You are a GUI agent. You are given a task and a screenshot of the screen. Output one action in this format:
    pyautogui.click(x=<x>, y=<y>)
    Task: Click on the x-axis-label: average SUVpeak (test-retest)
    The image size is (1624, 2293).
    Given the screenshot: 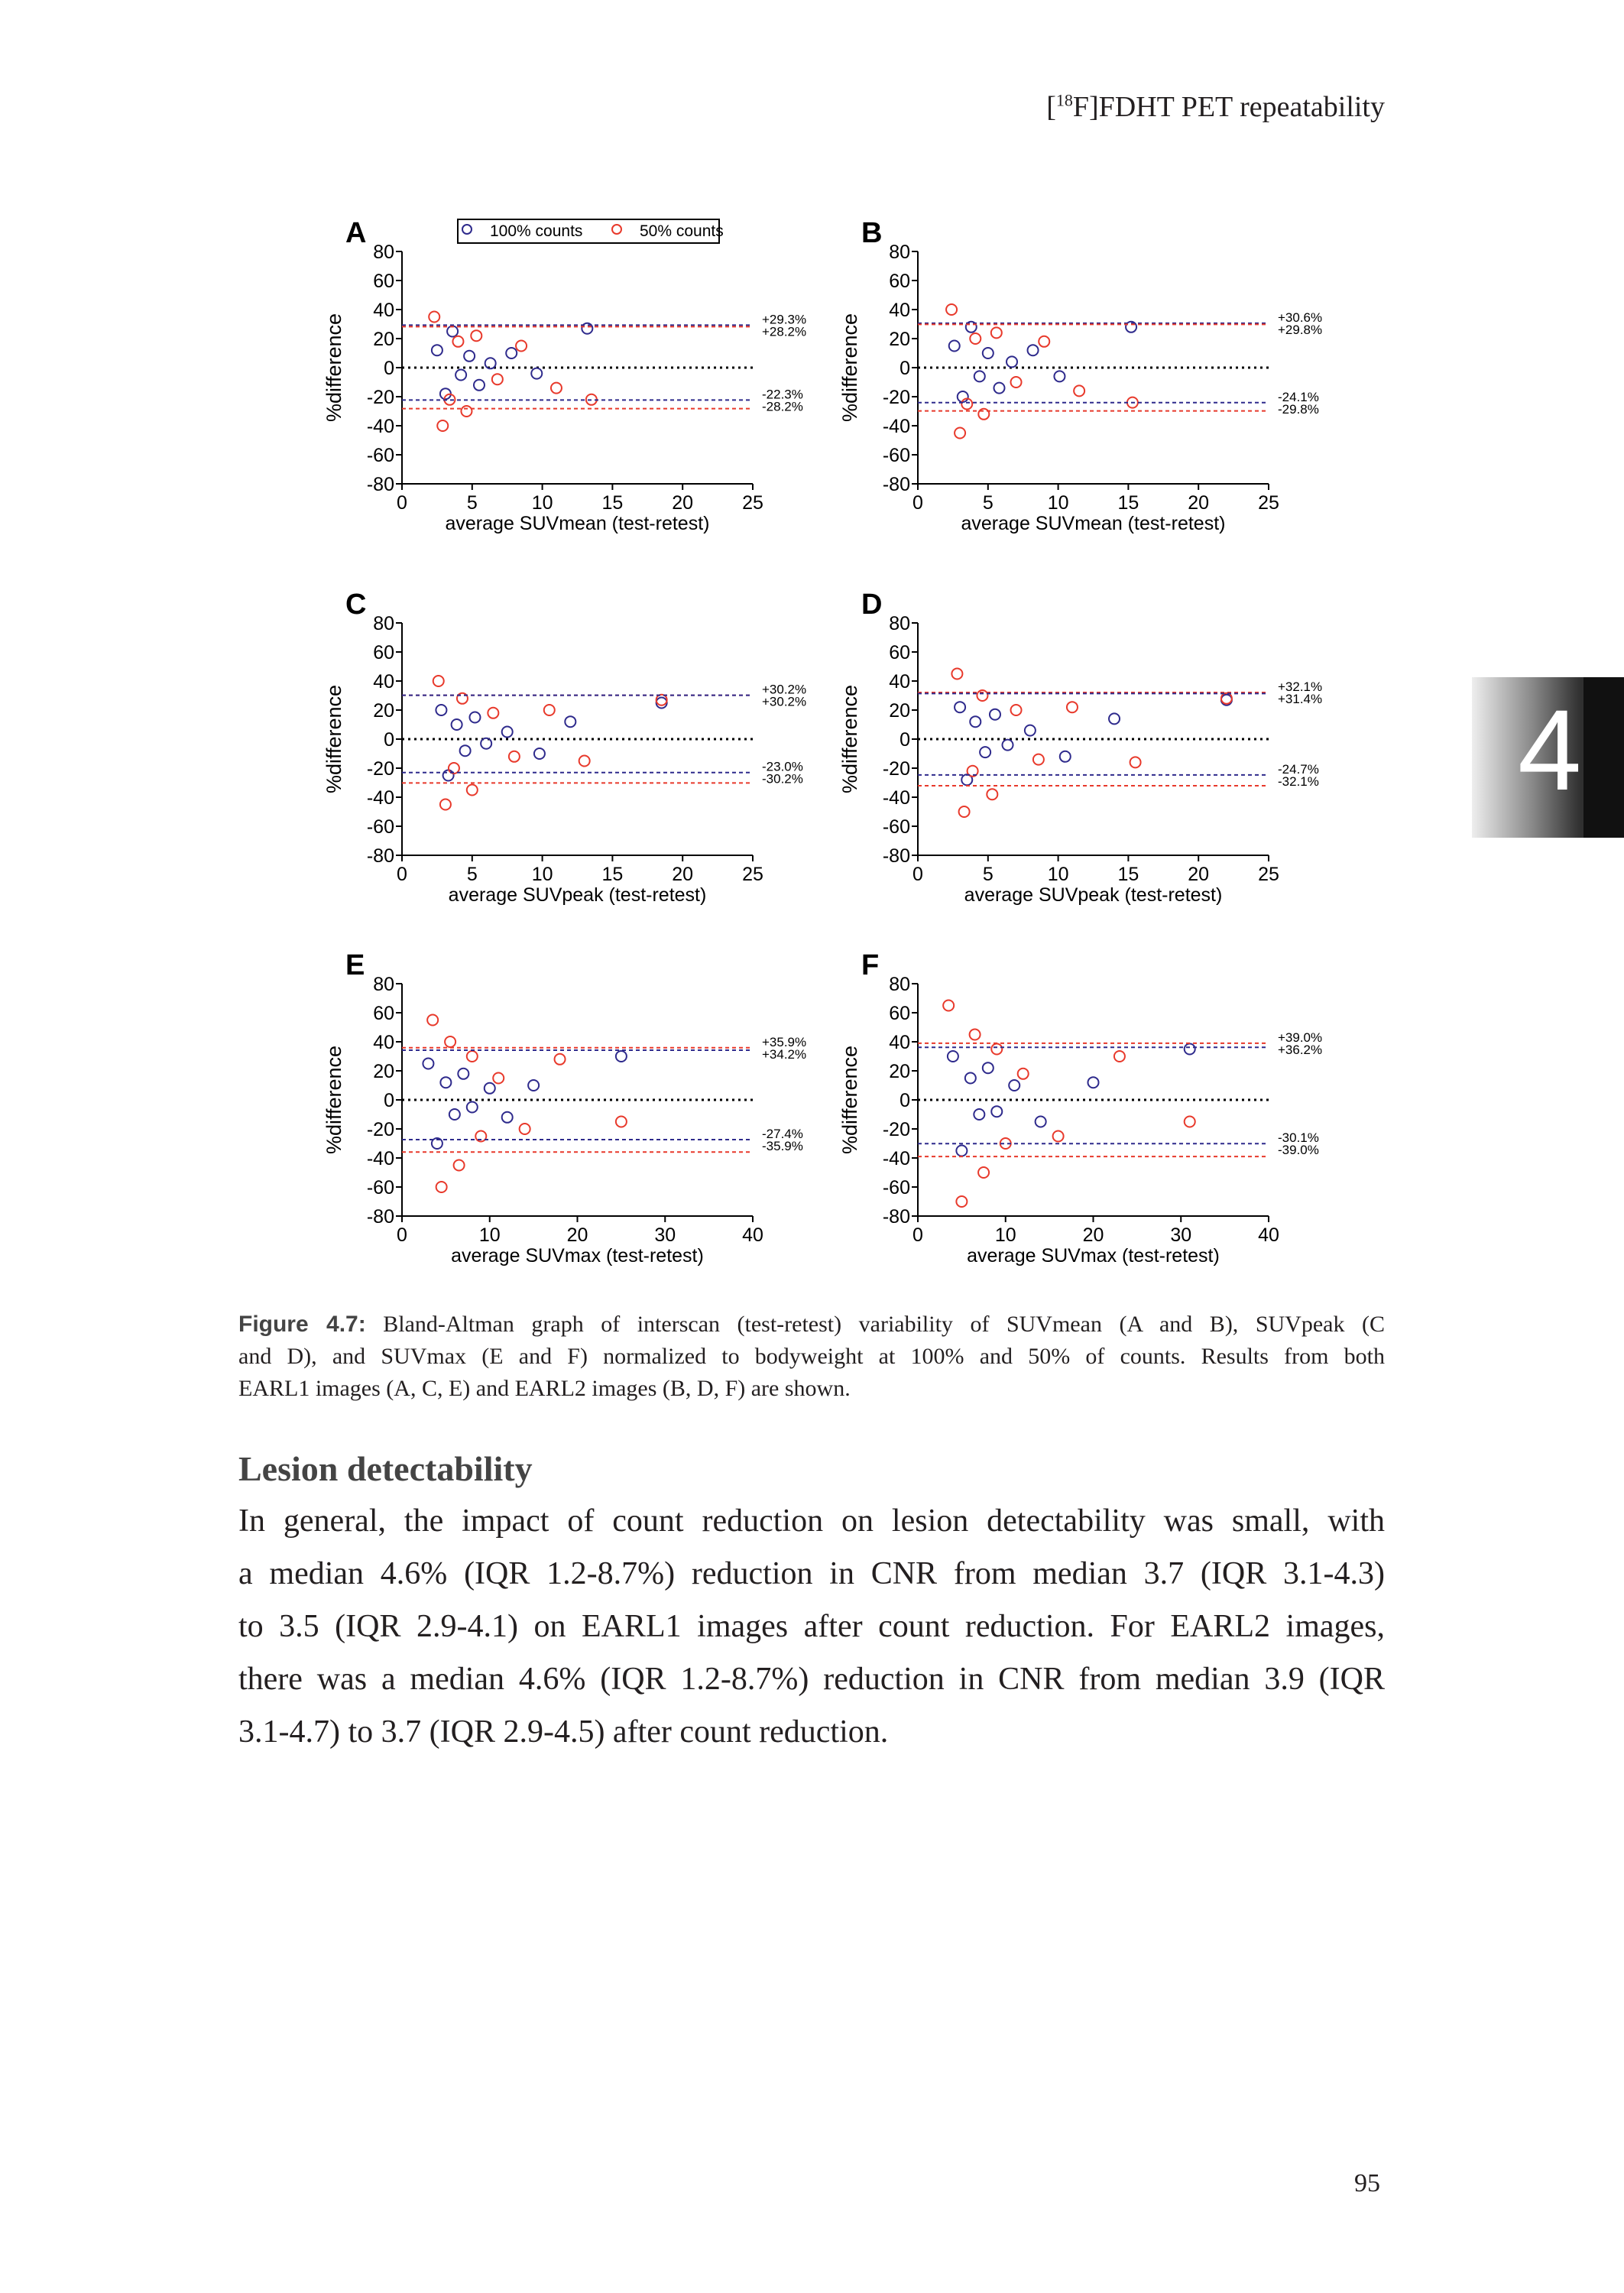 What is the action you would take?
    pyautogui.click(x=1093, y=895)
    